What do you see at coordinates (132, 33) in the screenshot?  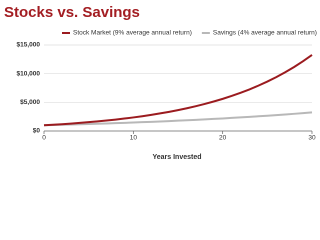 I see `legend-label: Stock Market (9% average annual return)` at bounding box center [132, 33].